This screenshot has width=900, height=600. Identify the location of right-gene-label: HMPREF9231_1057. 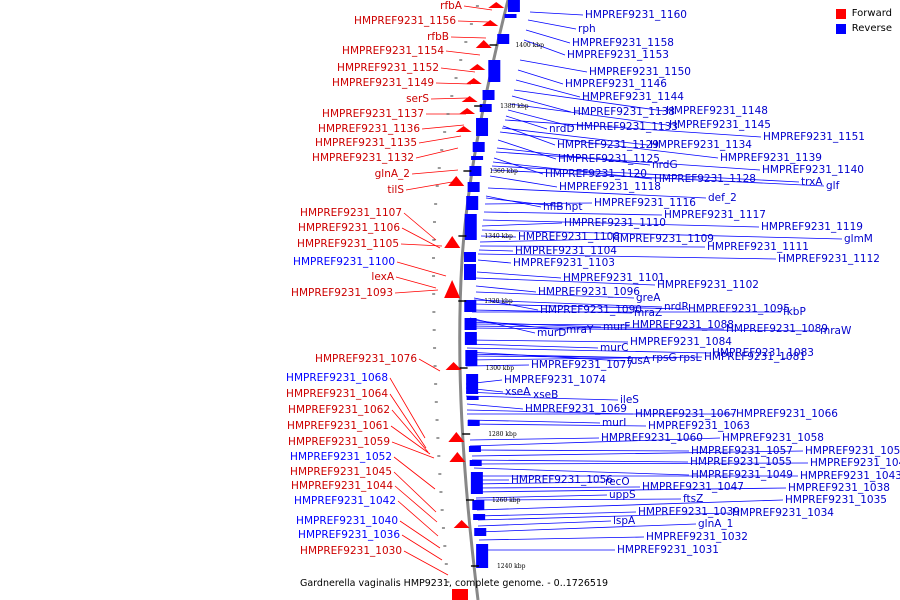
(742, 451).